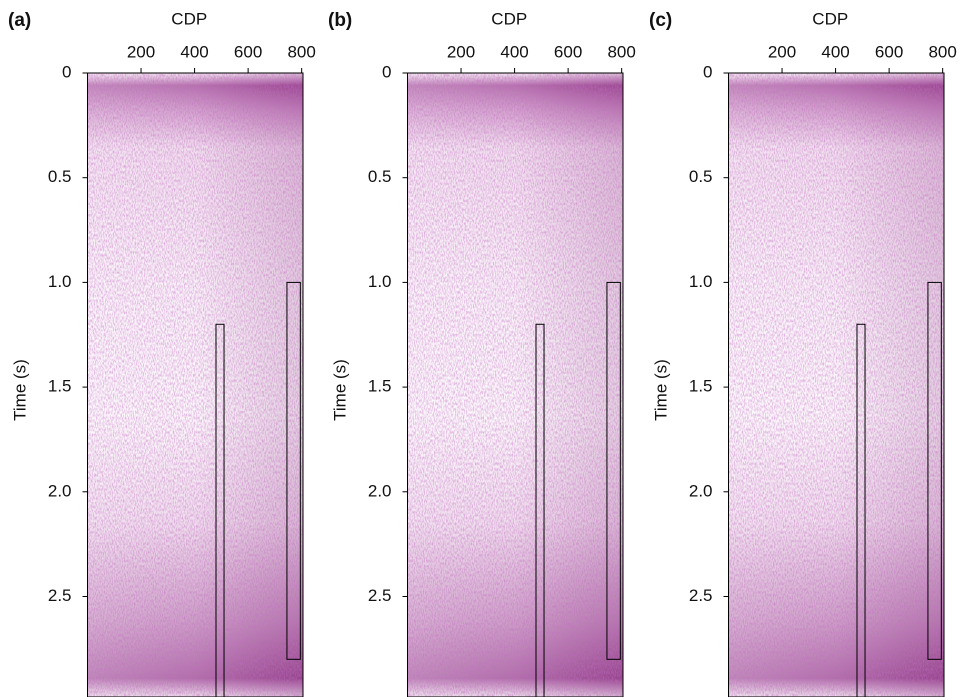  I want to click on panel-label: (b), so click(340, 20).